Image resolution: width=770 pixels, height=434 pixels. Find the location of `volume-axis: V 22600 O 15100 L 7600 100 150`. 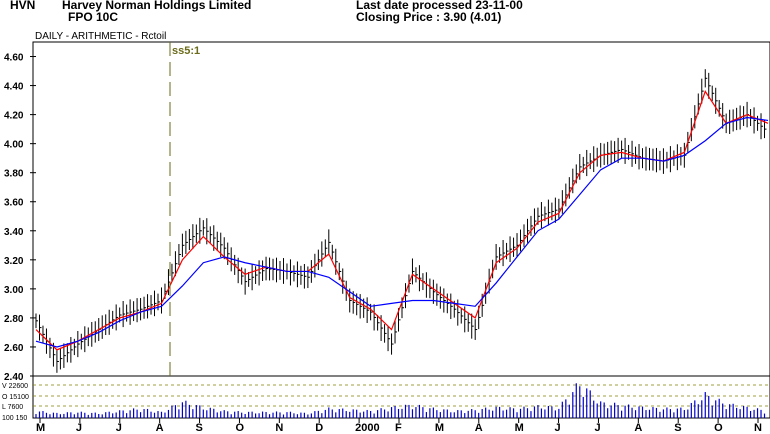

volume-axis: V 22600 O 15100 L 7600 100 150 is located at coordinates (386, 402).